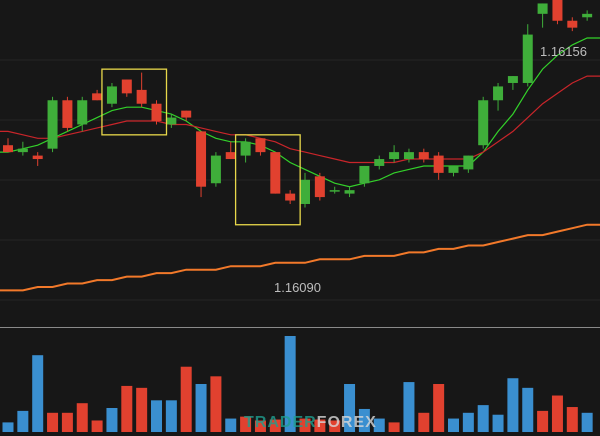 The image size is (600, 436). I want to click on watermark: TRADERFOREX, so click(310, 422).